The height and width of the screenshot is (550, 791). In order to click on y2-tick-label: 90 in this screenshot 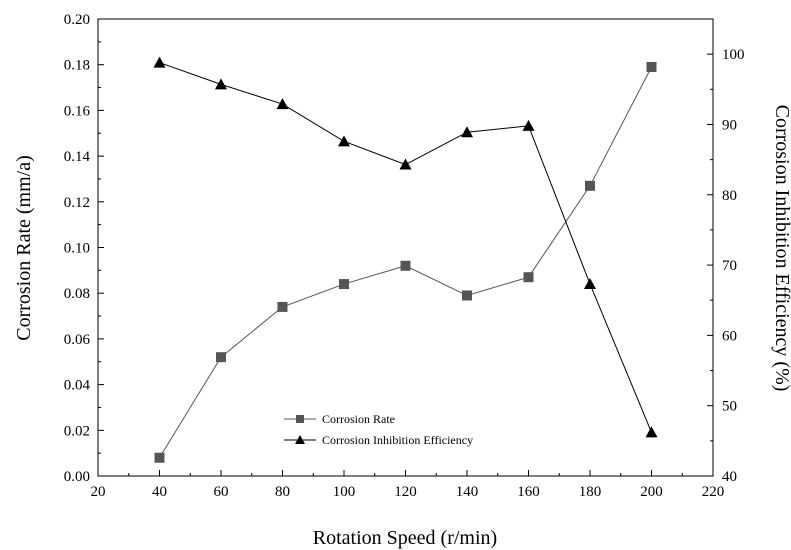, I will do `click(729, 125)`.